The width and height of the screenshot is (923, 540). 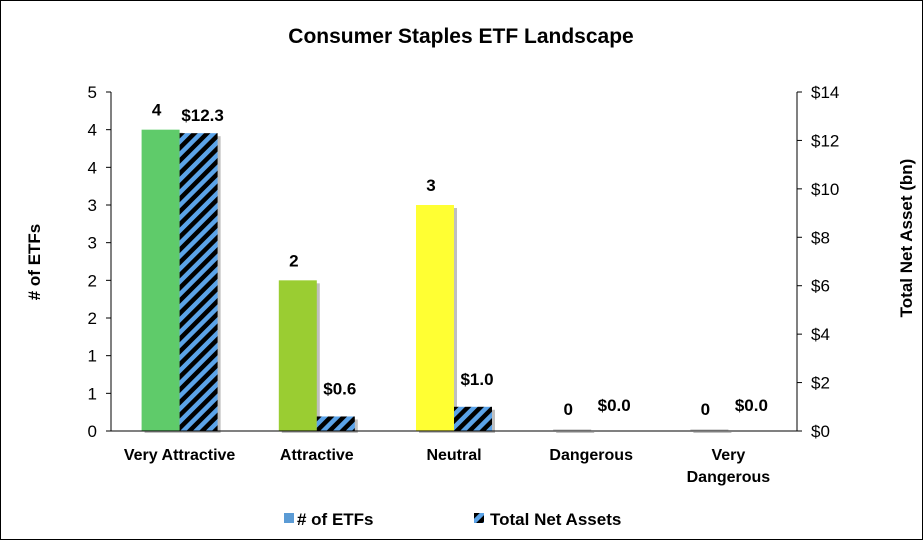 What do you see at coordinates (339, 388) in the screenshot?
I see `net-assets-label: $0.6` at bounding box center [339, 388].